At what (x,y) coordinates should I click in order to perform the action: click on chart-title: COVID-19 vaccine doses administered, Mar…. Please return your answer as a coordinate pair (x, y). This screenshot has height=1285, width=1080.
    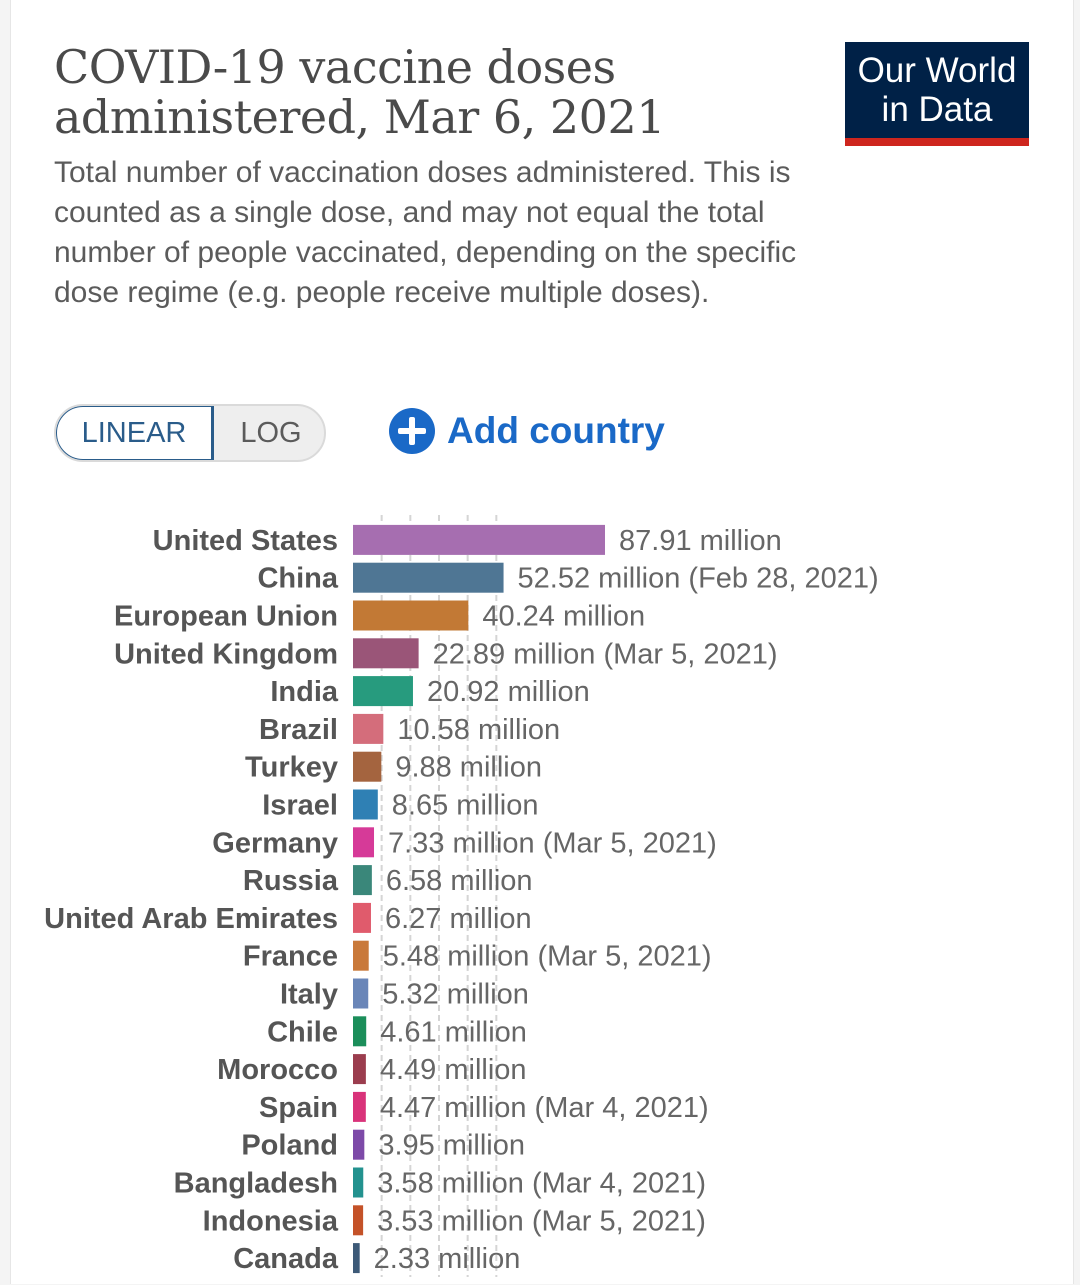
    Looking at the image, I should click on (359, 92).